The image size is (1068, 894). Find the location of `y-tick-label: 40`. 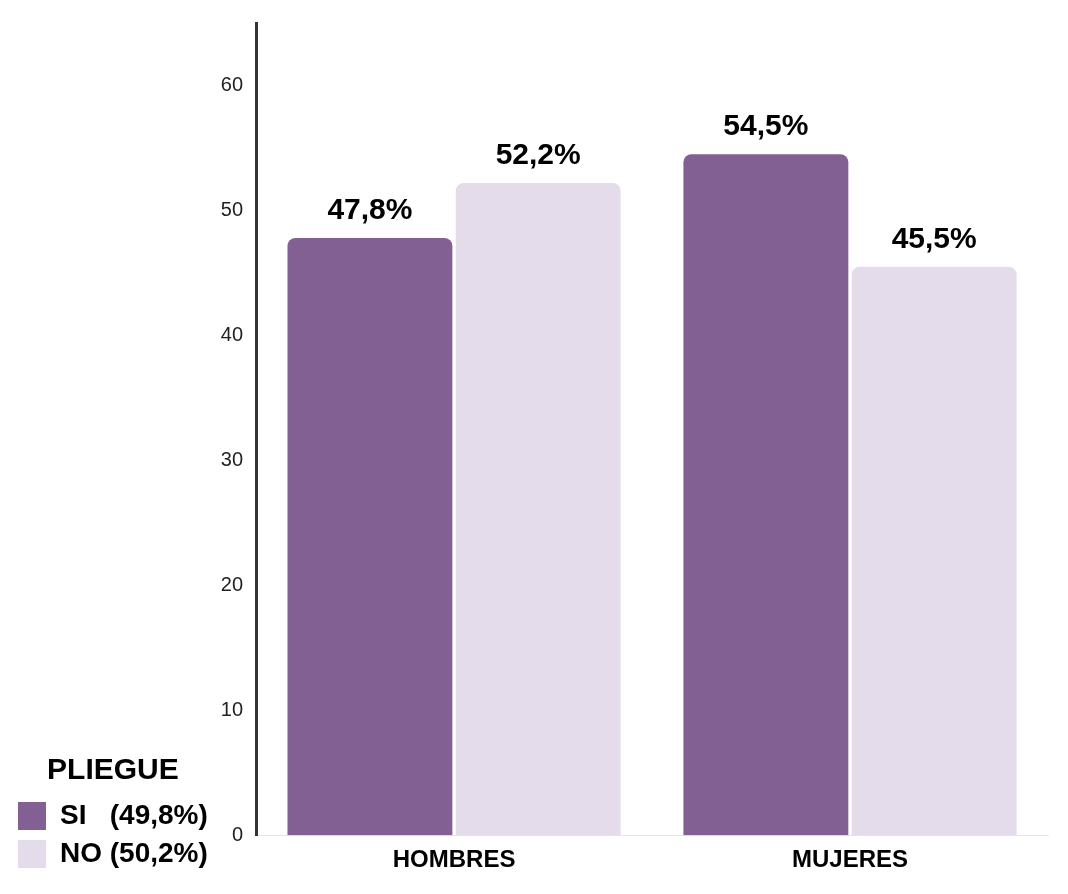

y-tick-label: 40 is located at coordinates (232, 333).